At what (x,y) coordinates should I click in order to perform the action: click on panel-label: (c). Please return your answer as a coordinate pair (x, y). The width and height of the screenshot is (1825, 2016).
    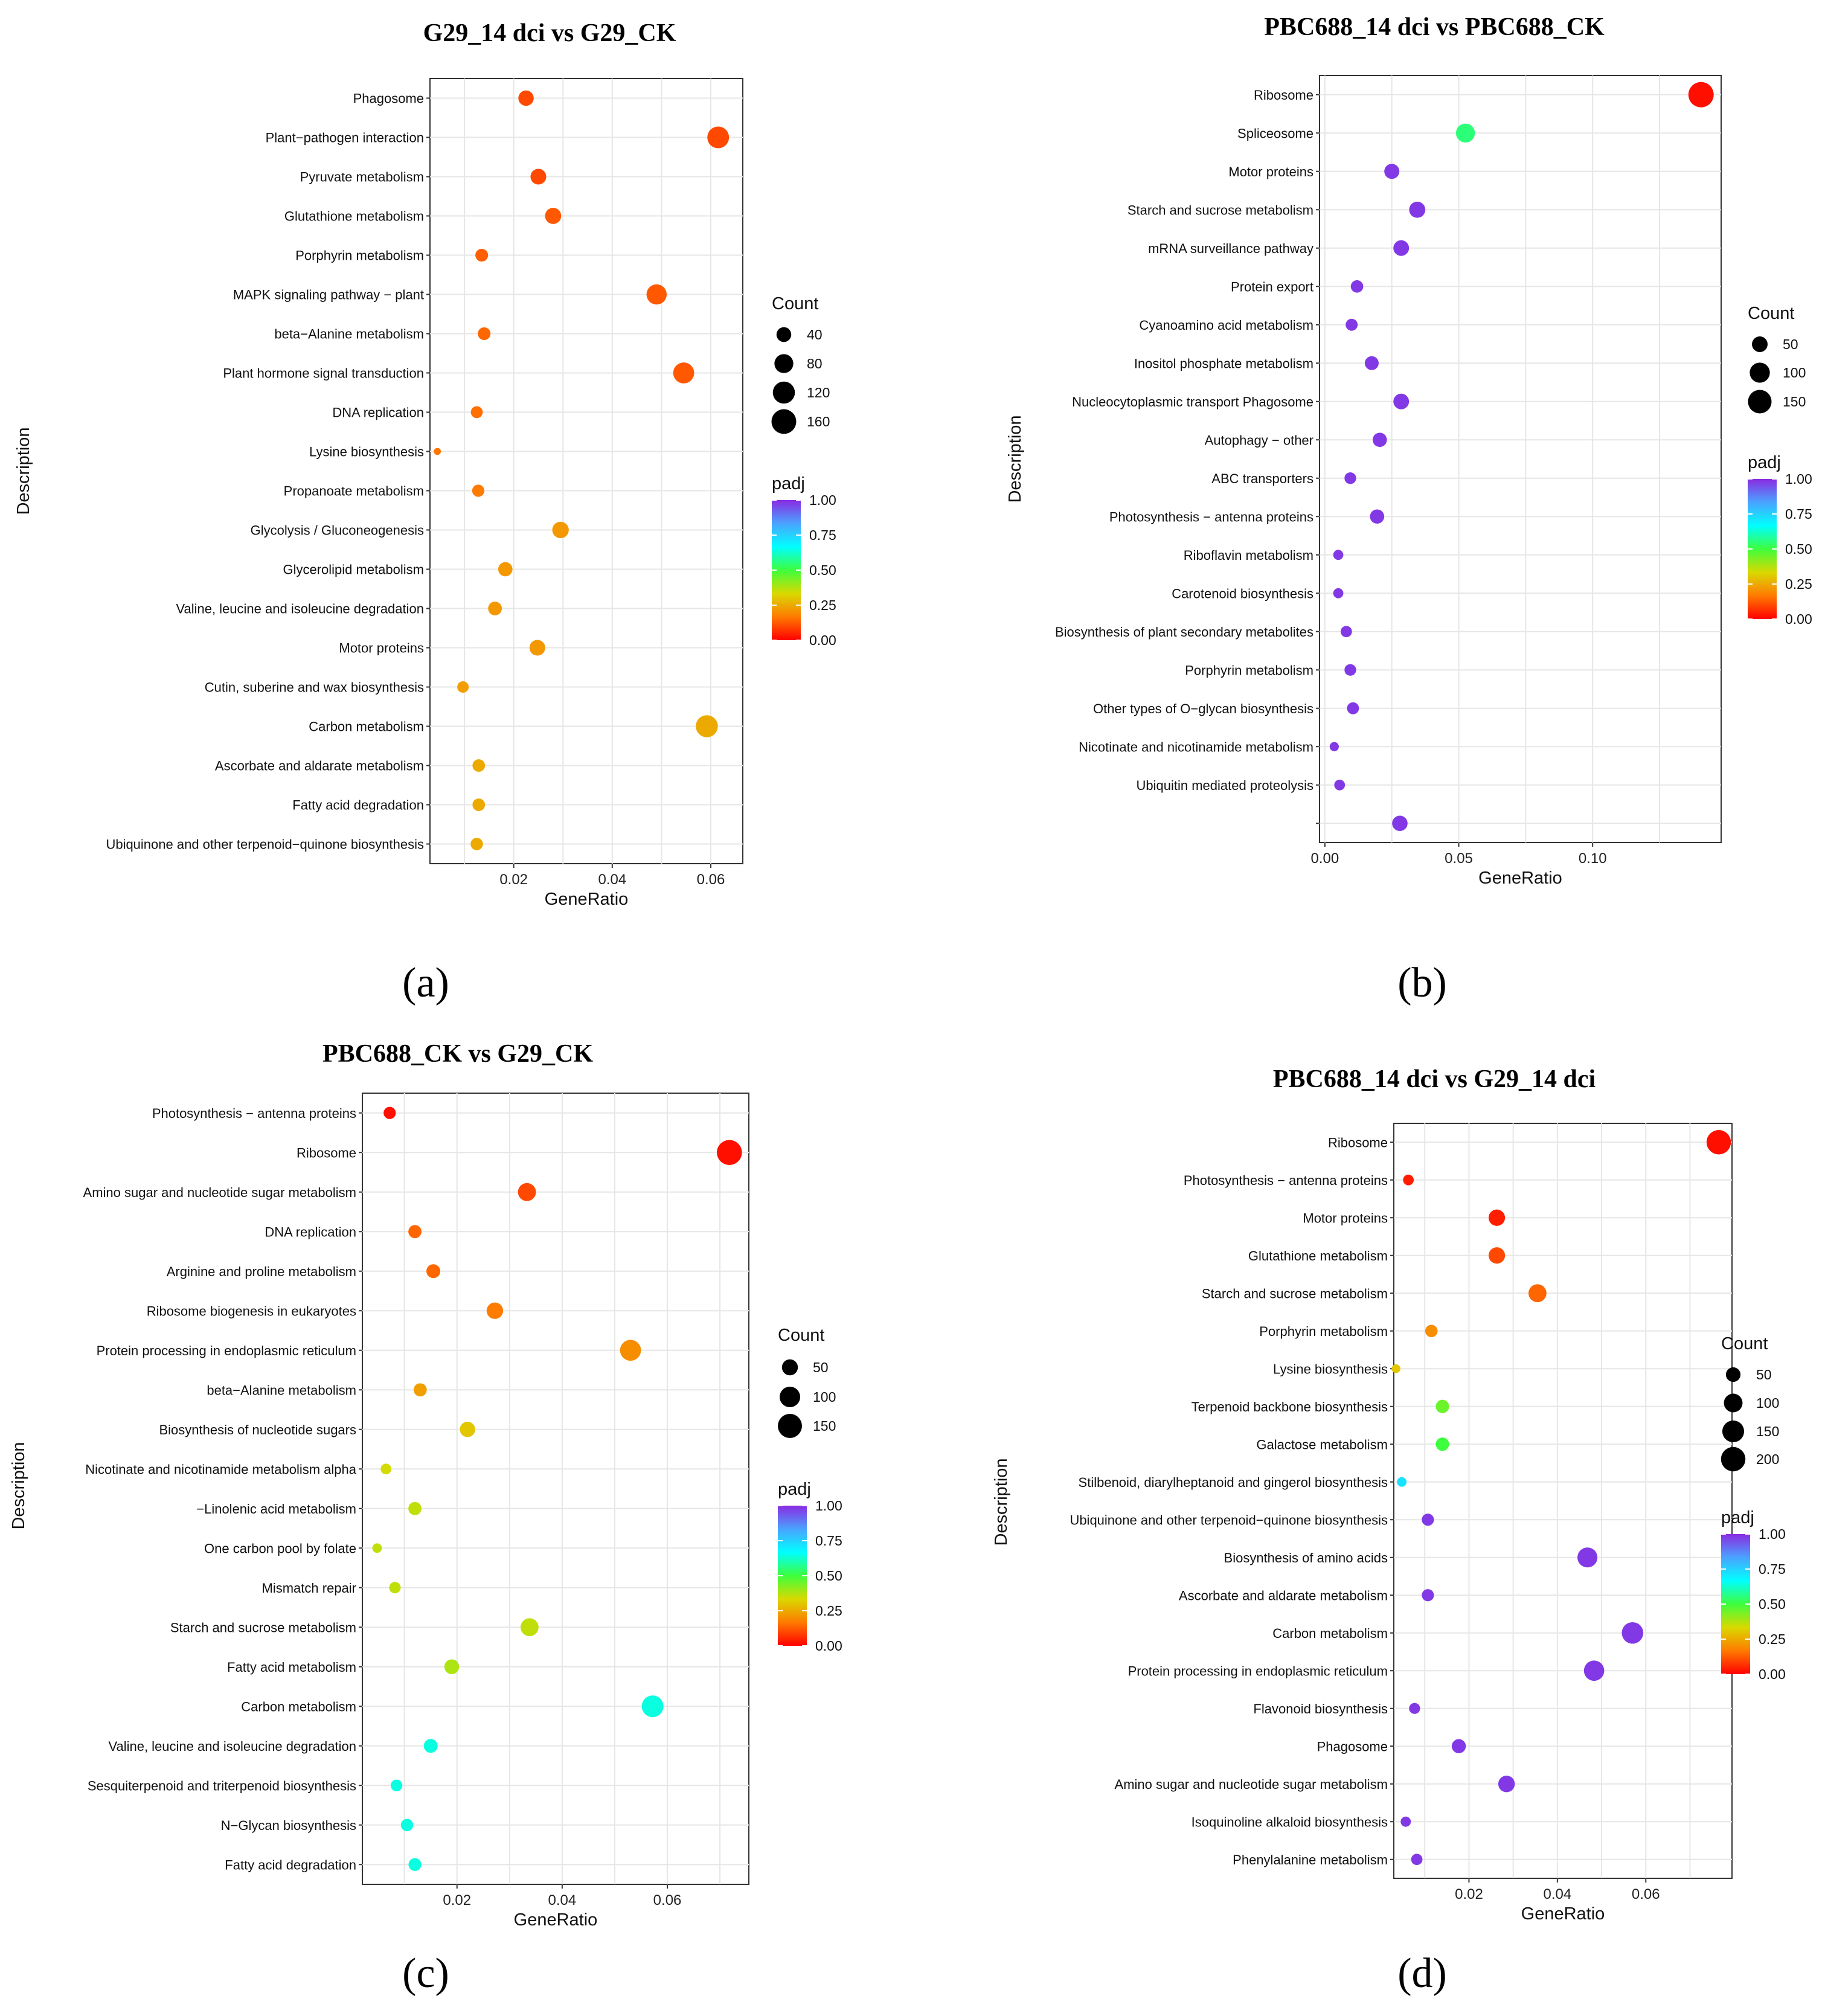
    Looking at the image, I should click on (425, 1973).